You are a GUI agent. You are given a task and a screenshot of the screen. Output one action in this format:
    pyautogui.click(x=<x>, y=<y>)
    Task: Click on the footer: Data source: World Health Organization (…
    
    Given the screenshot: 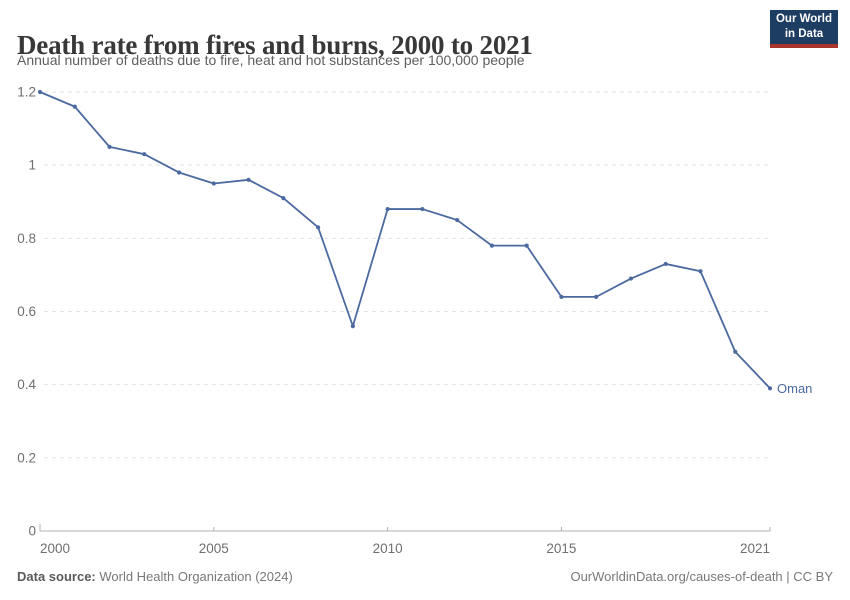 What is the action you would take?
    pyautogui.click(x=425, y=576)
    